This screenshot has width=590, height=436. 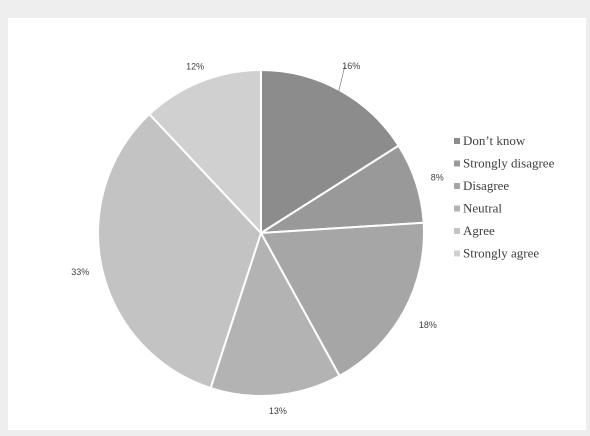 I want to click on percent-label-neutral: 13%, so click(x=278, y=411).